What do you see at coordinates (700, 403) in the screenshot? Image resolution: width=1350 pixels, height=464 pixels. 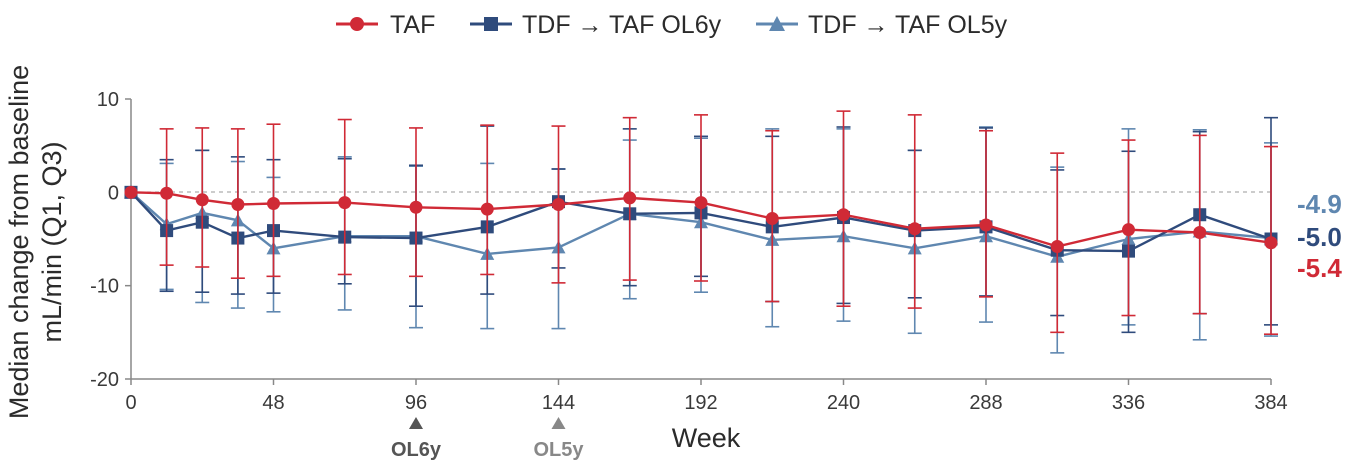 I see `x-tick-label: 192` at bounding box center [700, 403].